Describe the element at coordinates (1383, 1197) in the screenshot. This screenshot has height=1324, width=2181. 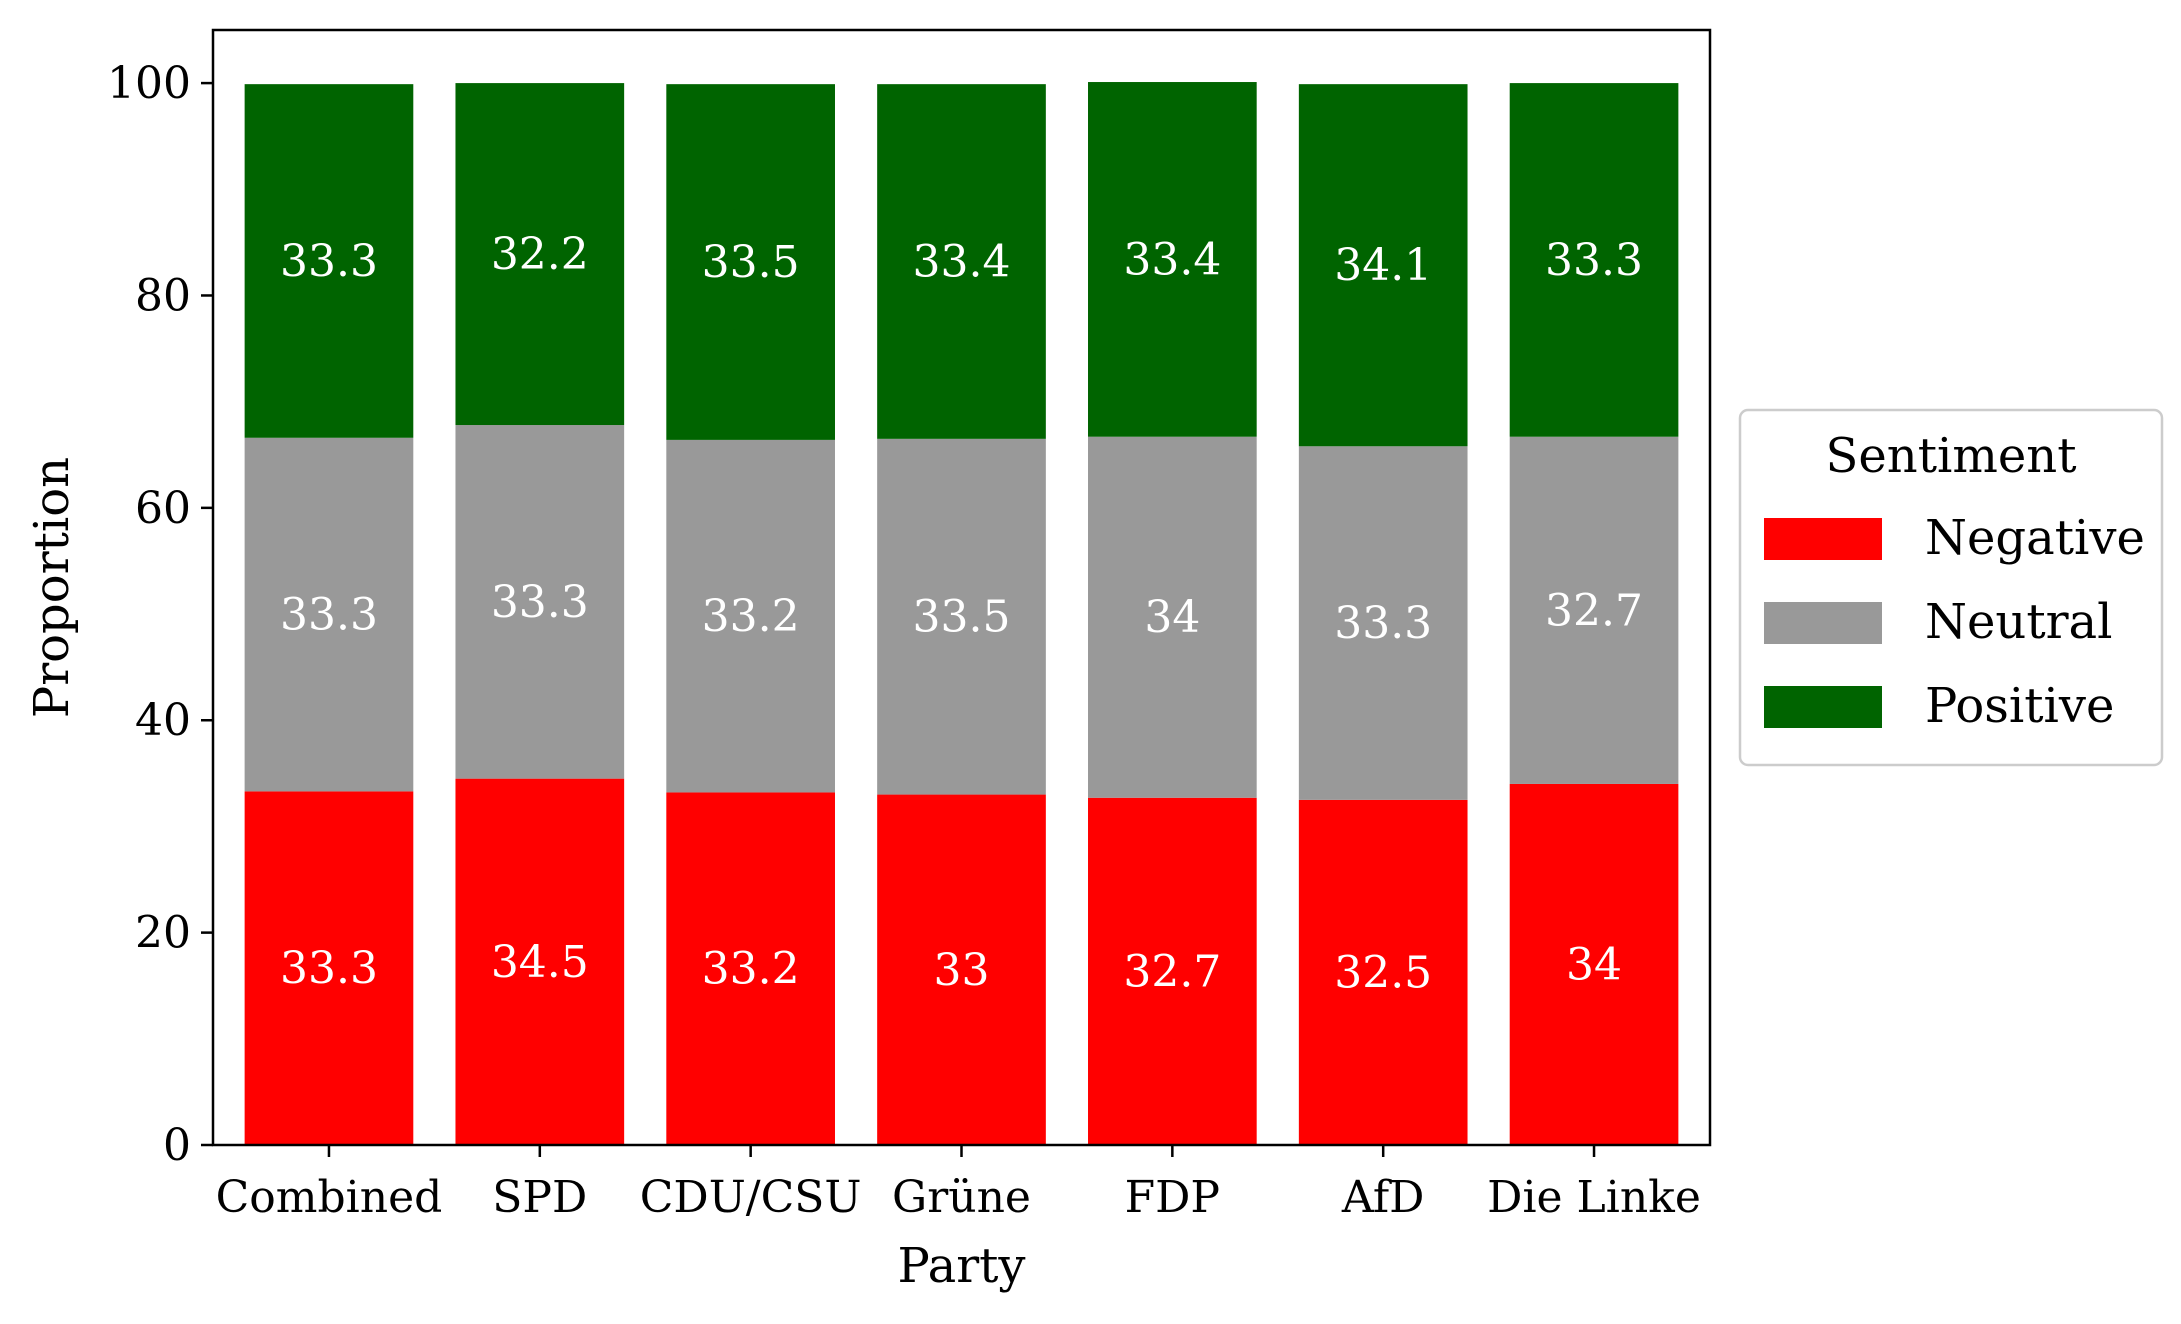
I see `x-tick-label-5: AfD` at that location.